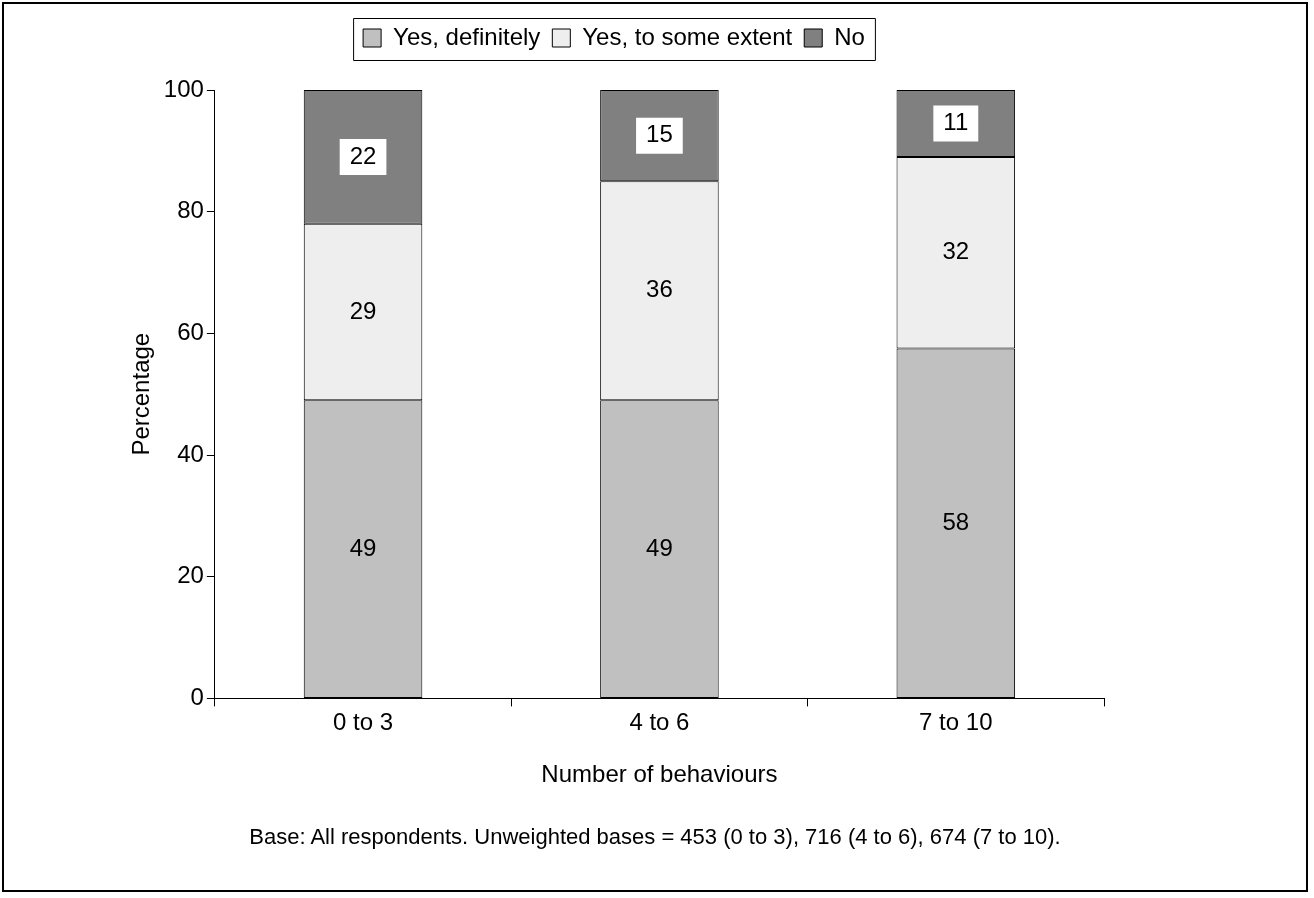 Image resolution: width=1314 pixels, height=898 pixels. I want to click on x-tick-label: 4 to 6, so click(659, 722).